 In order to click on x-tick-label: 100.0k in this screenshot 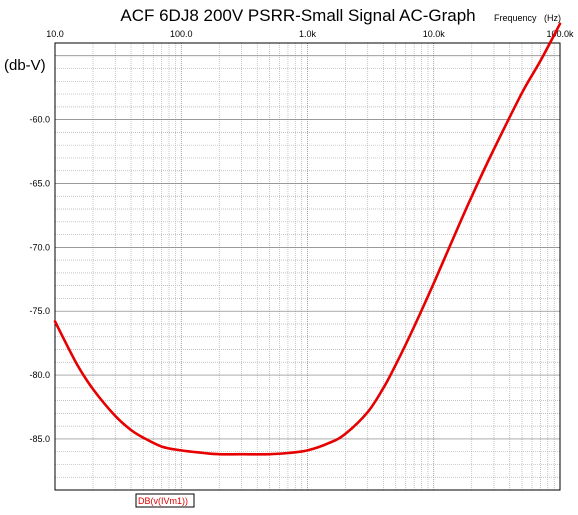, I will do `click(560, 34)`.